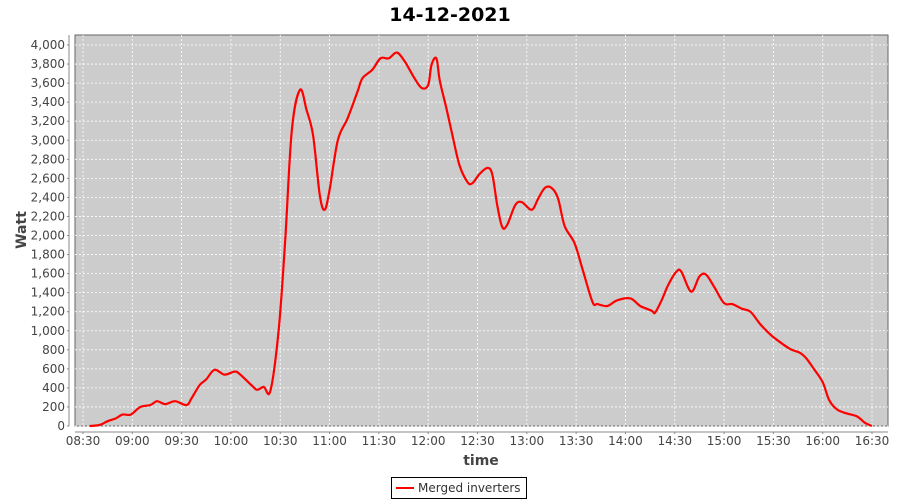  Describe the element at coordinates (48, 197) in the screenshot. I see `y-tick-label: 2,400` at that location.